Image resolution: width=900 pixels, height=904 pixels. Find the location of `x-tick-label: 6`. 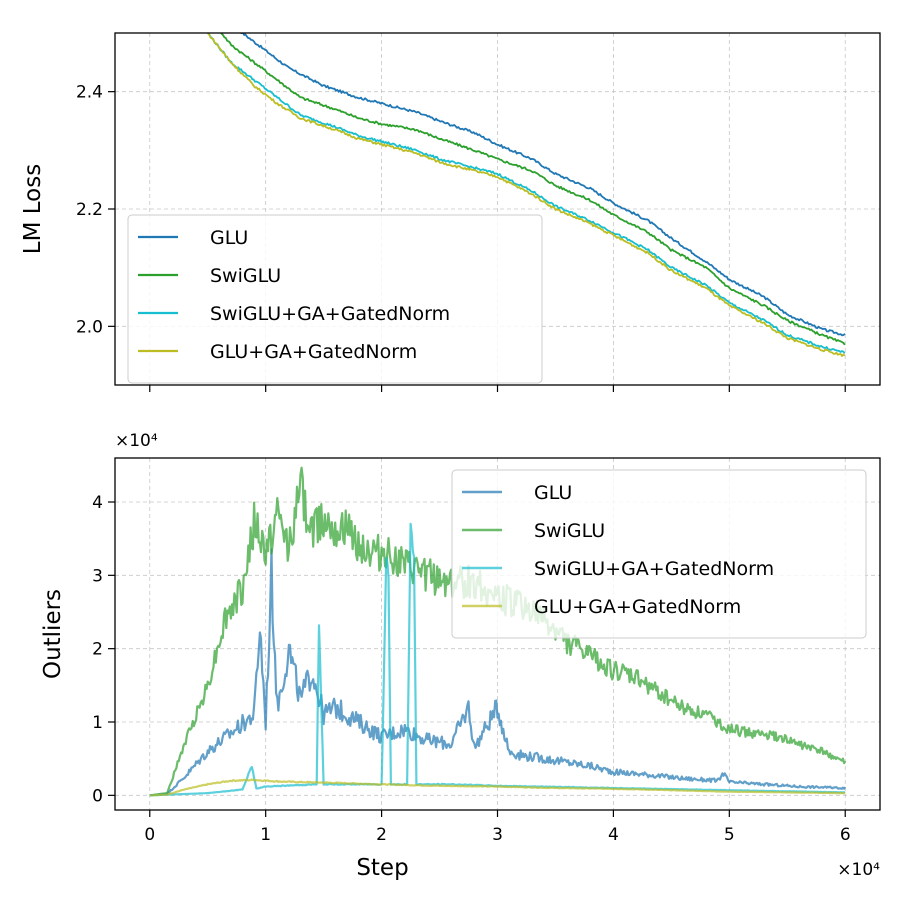

x-tick-label: 6 is located at coordinates (845, 835).